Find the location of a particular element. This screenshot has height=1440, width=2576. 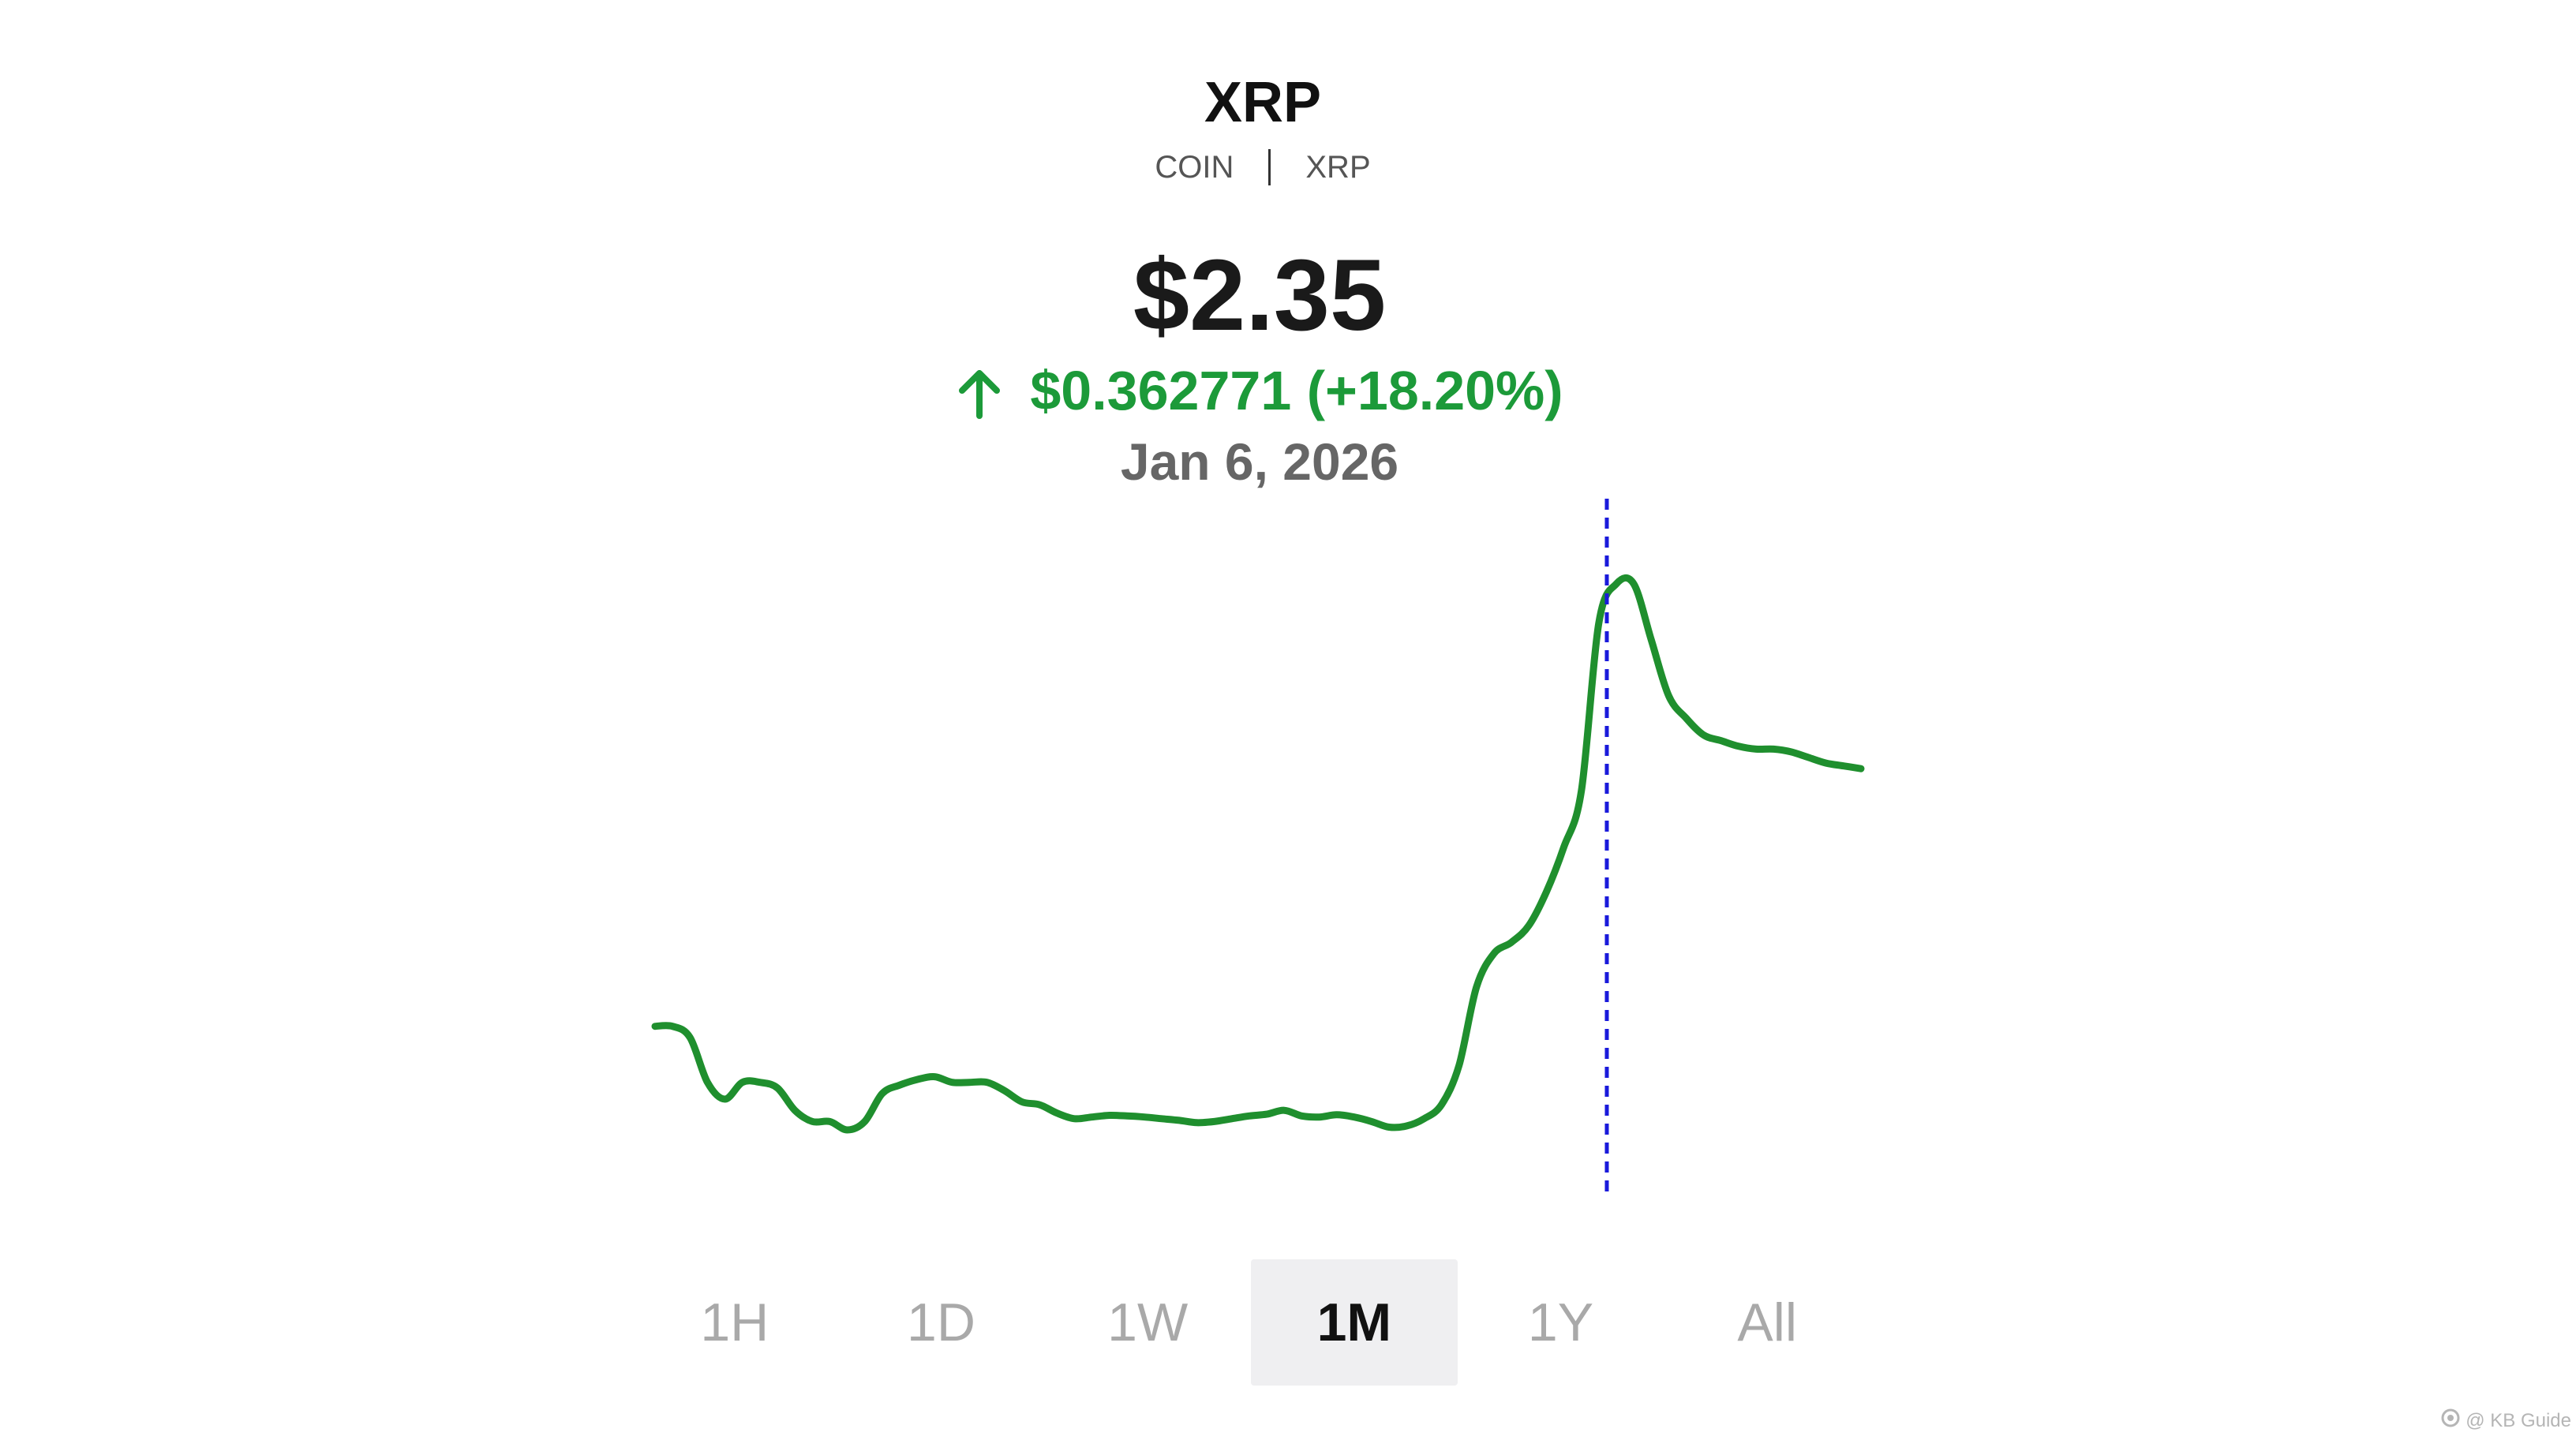

arrow-up-icon is located at coordinates (979, 392).